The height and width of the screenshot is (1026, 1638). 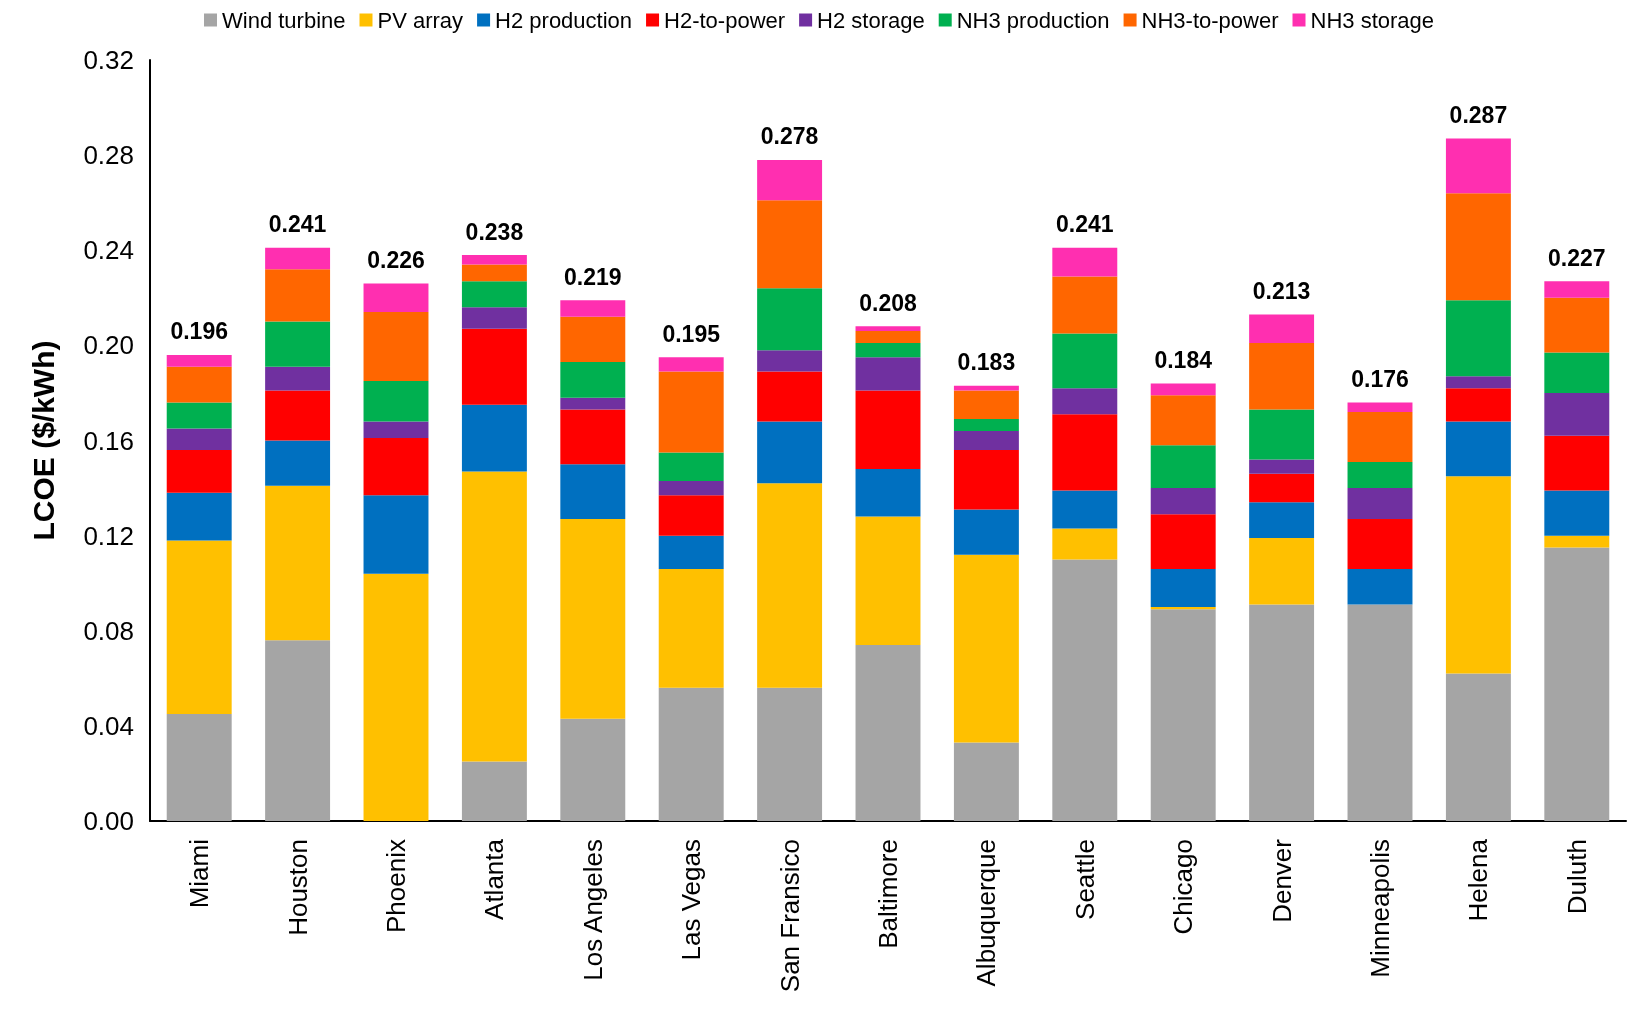 I want to click on total-label: 0.226, so click(x=396, y=260).